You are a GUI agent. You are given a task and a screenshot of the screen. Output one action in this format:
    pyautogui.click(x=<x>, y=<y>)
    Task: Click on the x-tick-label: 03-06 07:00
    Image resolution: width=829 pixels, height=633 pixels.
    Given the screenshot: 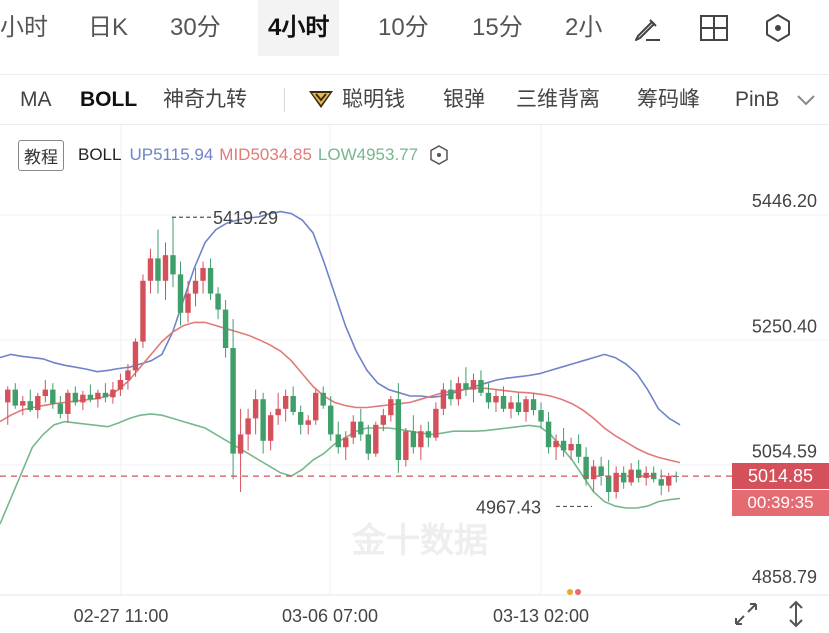 What is the action you would take?
    pyautogui.click(x=330, y=616)
    